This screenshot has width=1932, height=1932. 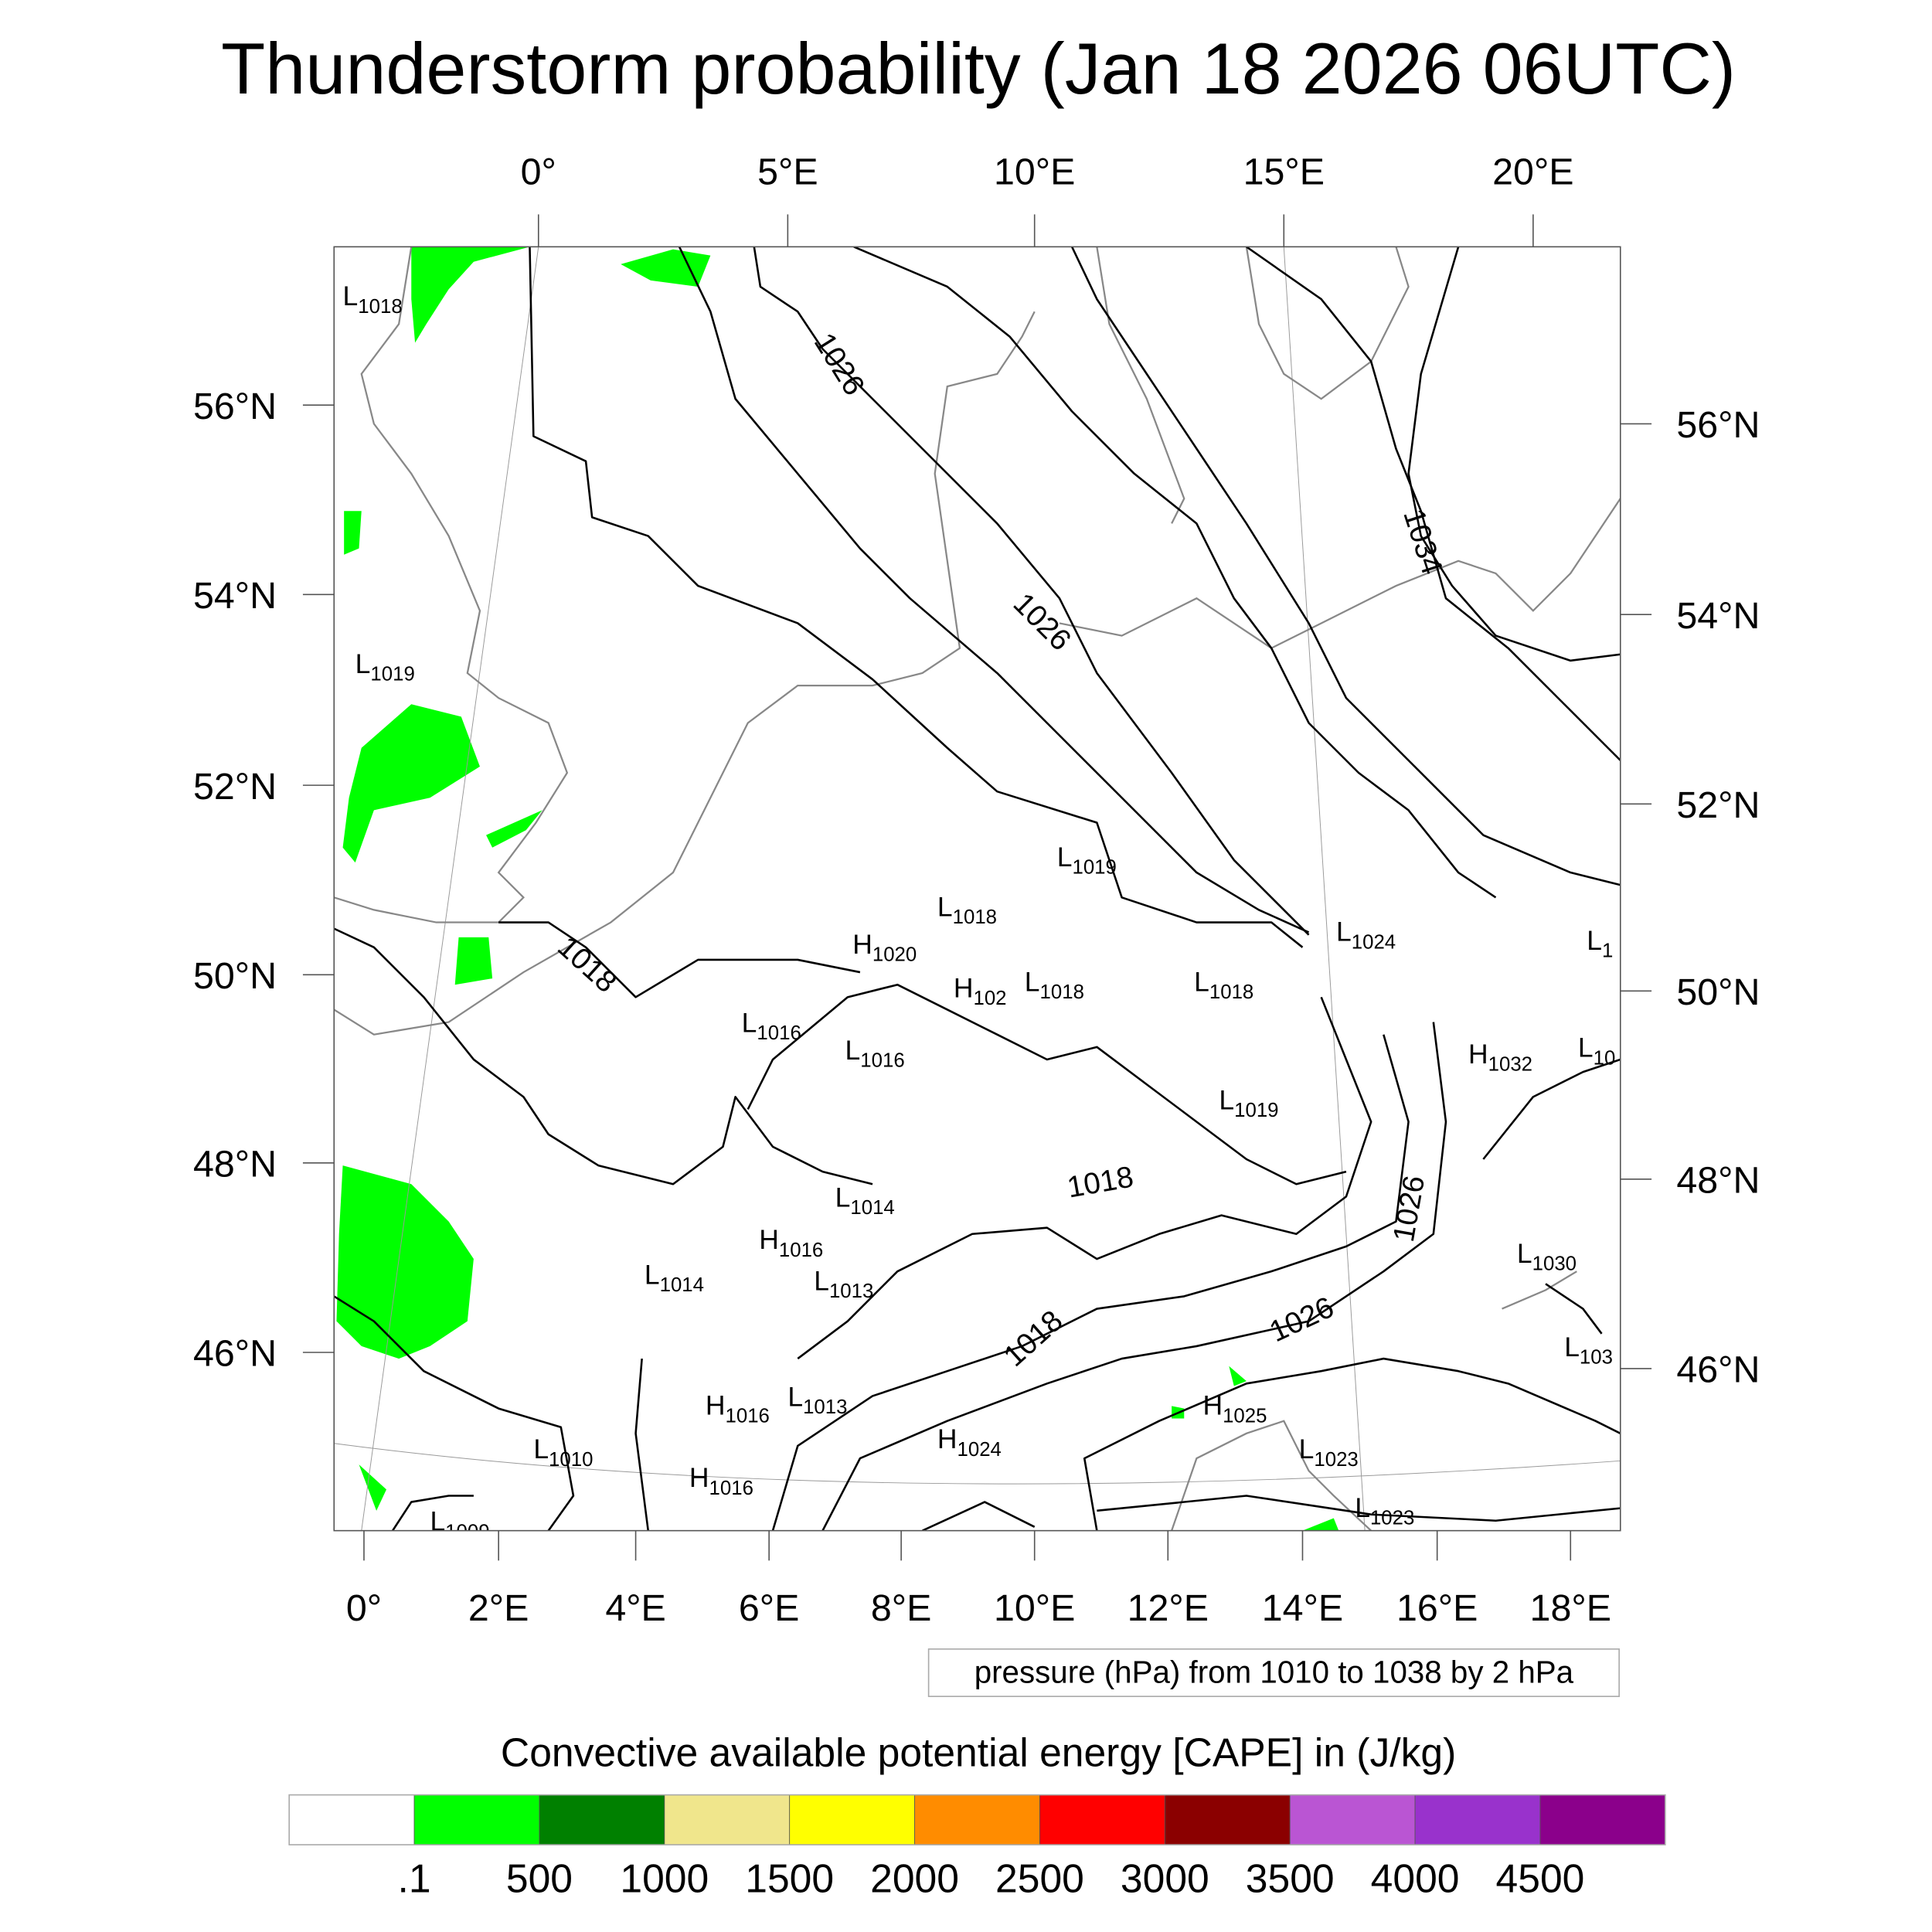 What do you see at coordinates (1500, 1057) in the screenshot?
I see `high-pressure-label: H1032` at bounding box center [1500, 1057].